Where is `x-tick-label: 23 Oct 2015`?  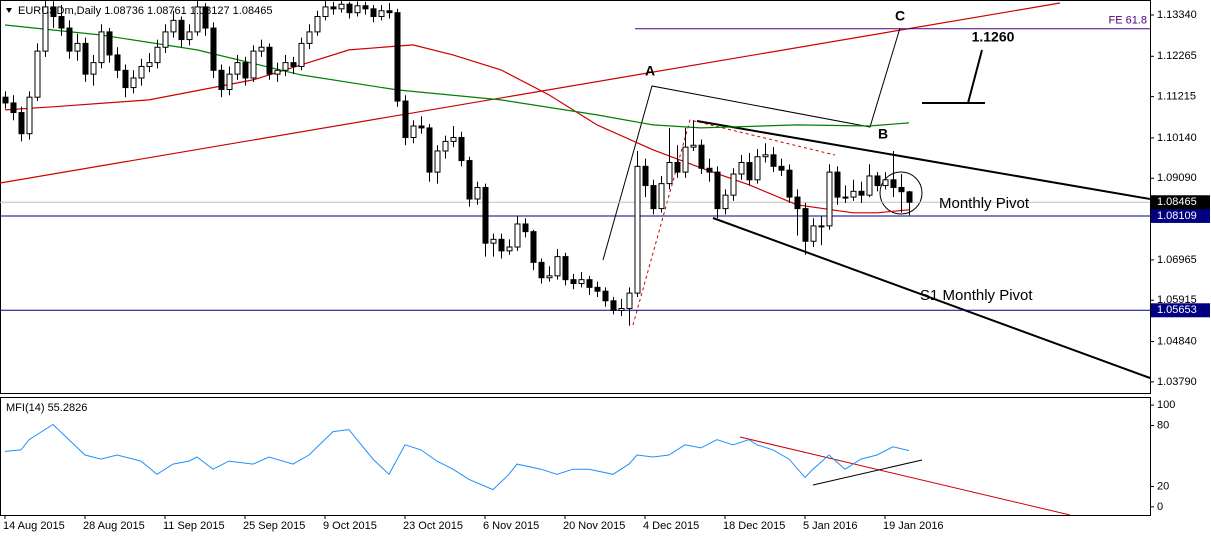
x-tick-label: 23 Oct 2015 is located at coordinates (433, 526).